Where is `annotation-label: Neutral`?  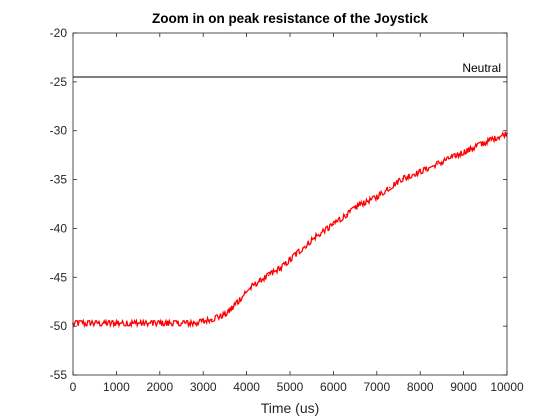 annotation-label: Neutral is located at coordinates (481, 68).